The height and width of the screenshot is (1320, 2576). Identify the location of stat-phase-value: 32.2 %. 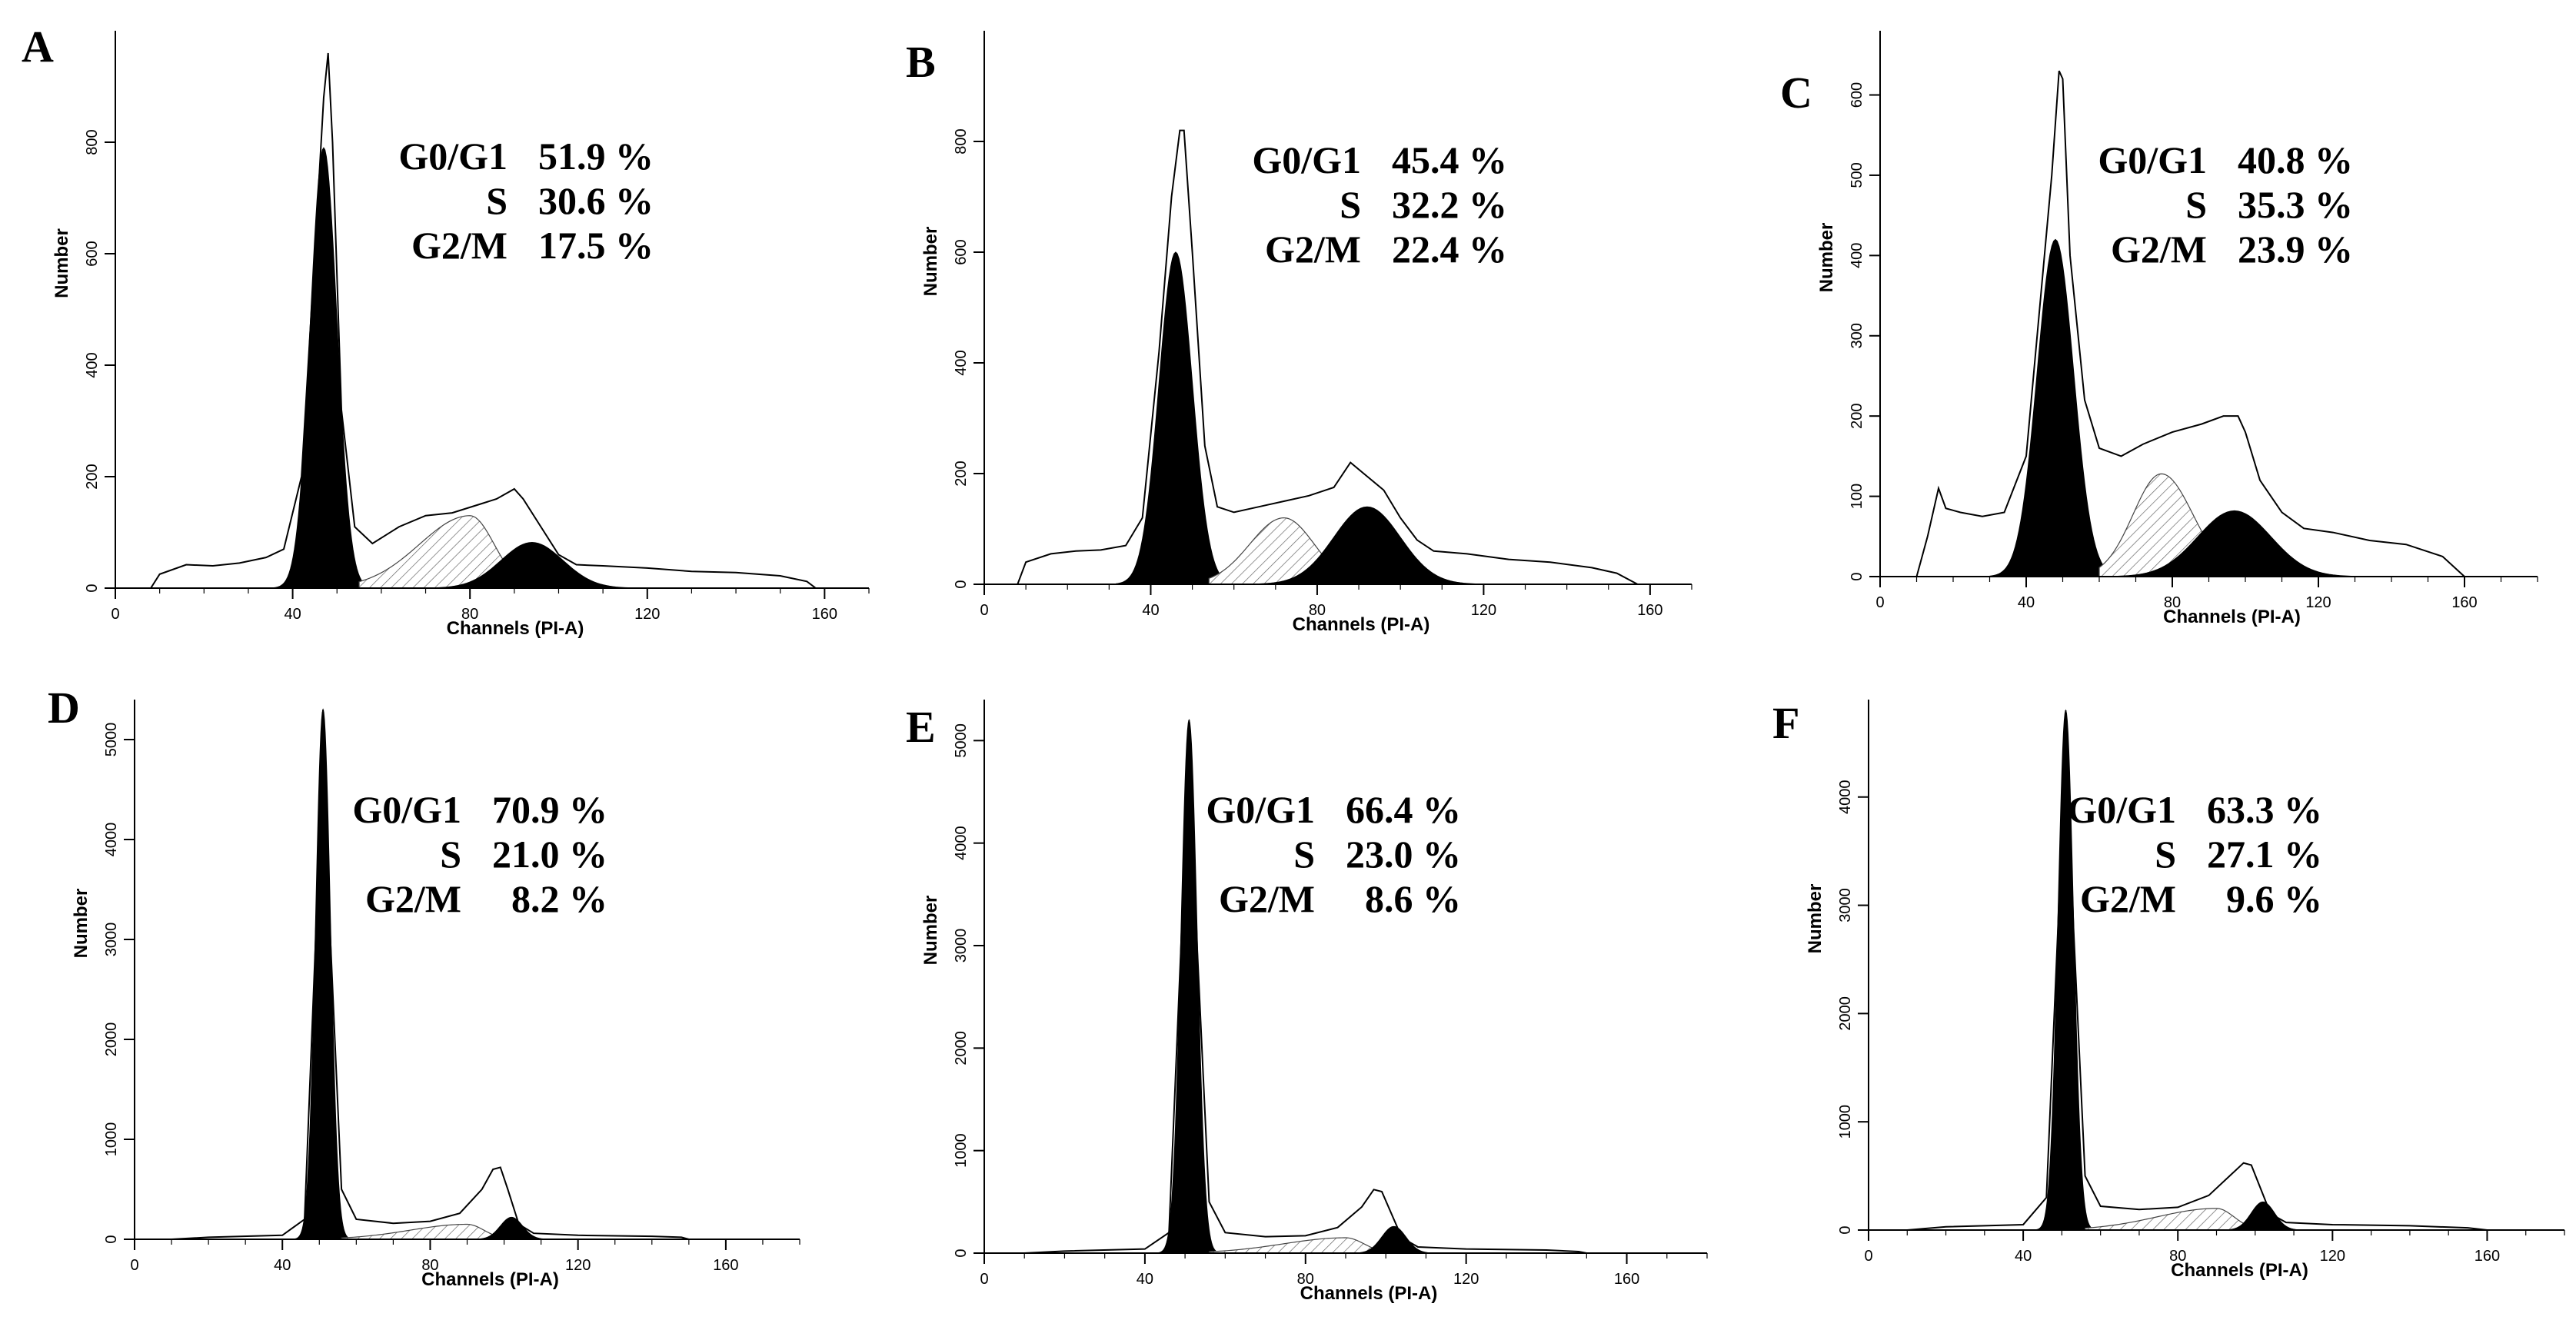
(1449, 204).